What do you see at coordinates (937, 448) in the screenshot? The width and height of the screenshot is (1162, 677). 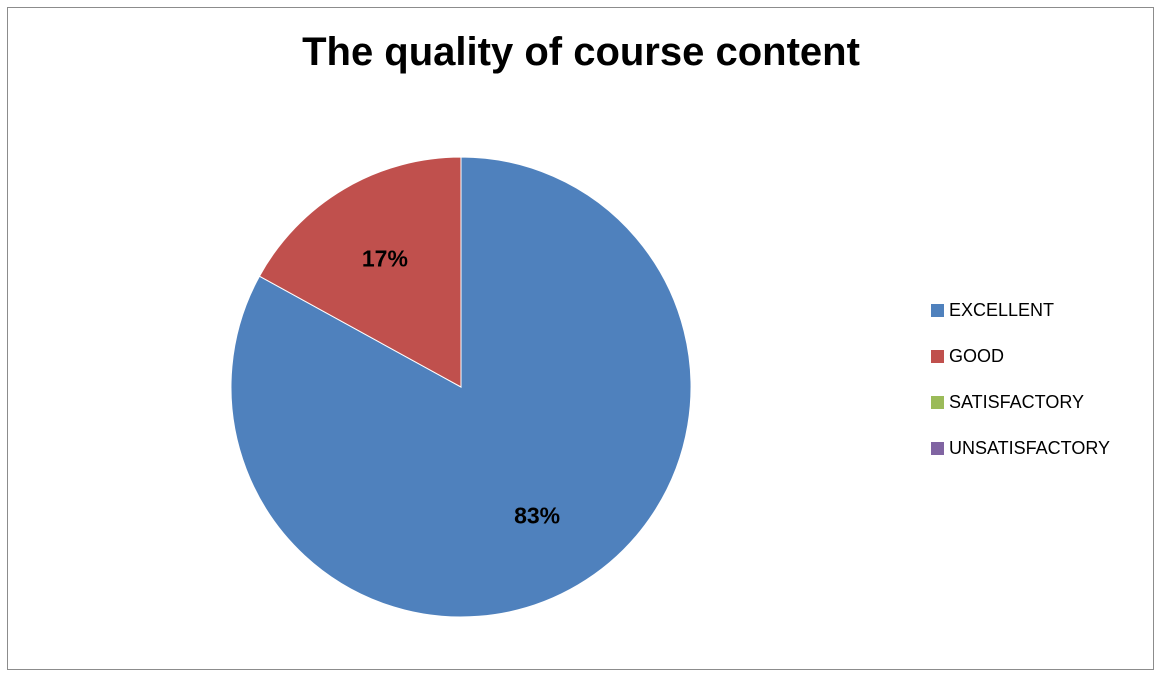 I see `legend-swatch-unsatisfactory` at bounding box center [937, 448].